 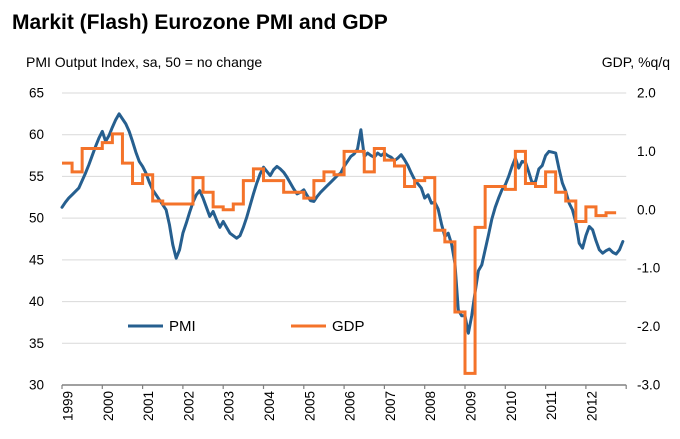 What do you see at coordinates (36, 176) in the screenshot?
I see `left-axis-tick-label: 55` at bounding box center [36, 176].